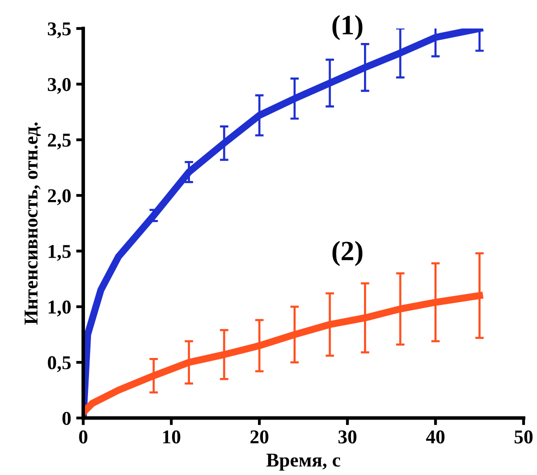  What do you see at coordinates (66, 418) in the screenshot?
I see `y-tick-label: 0` at bounding box center [66, 418].